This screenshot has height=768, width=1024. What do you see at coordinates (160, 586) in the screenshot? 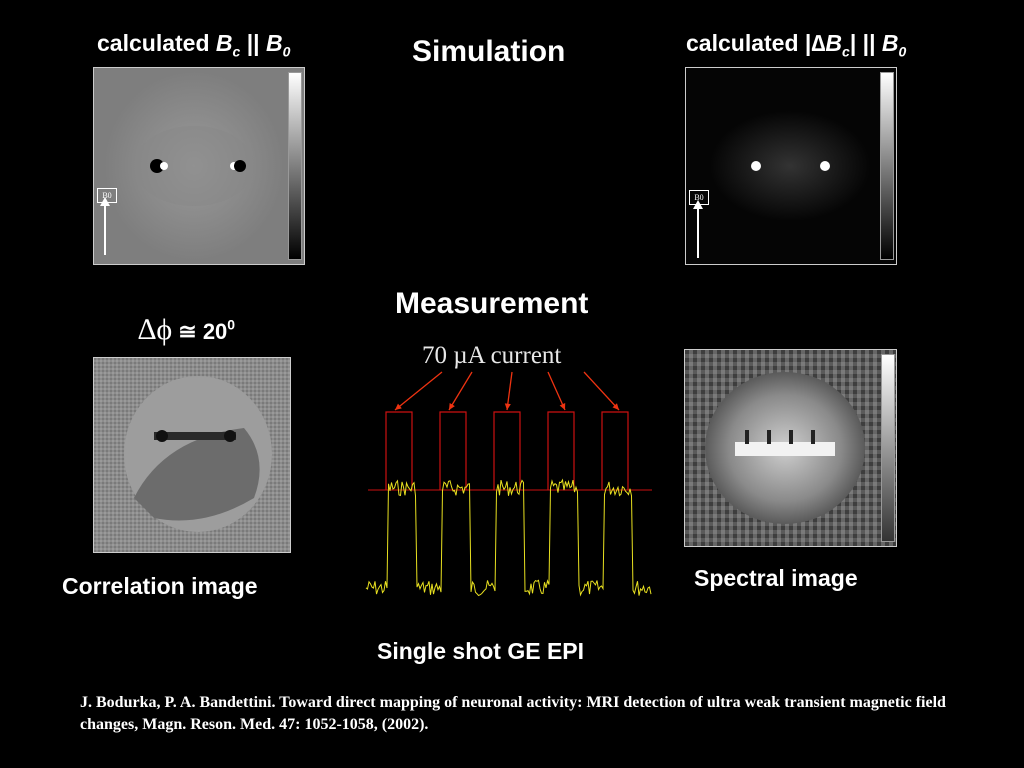
I see `correlation-caption: Correlation image` at bounding box center [160, 586].